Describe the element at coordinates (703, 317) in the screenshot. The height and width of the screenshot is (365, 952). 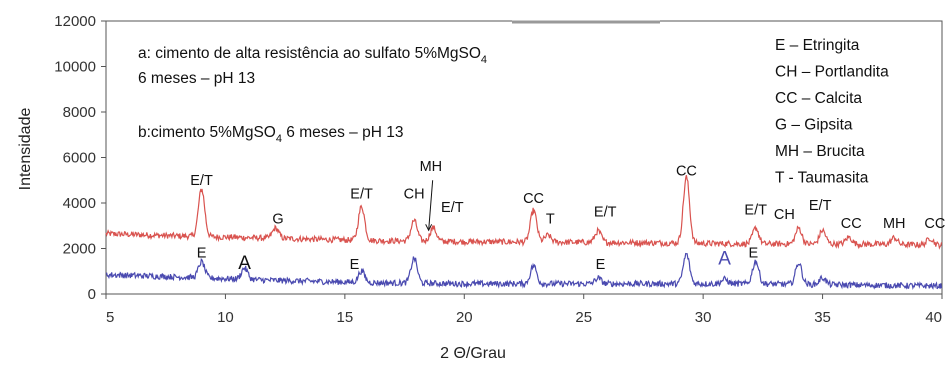
I see `x-tick-label: 30` at that location.